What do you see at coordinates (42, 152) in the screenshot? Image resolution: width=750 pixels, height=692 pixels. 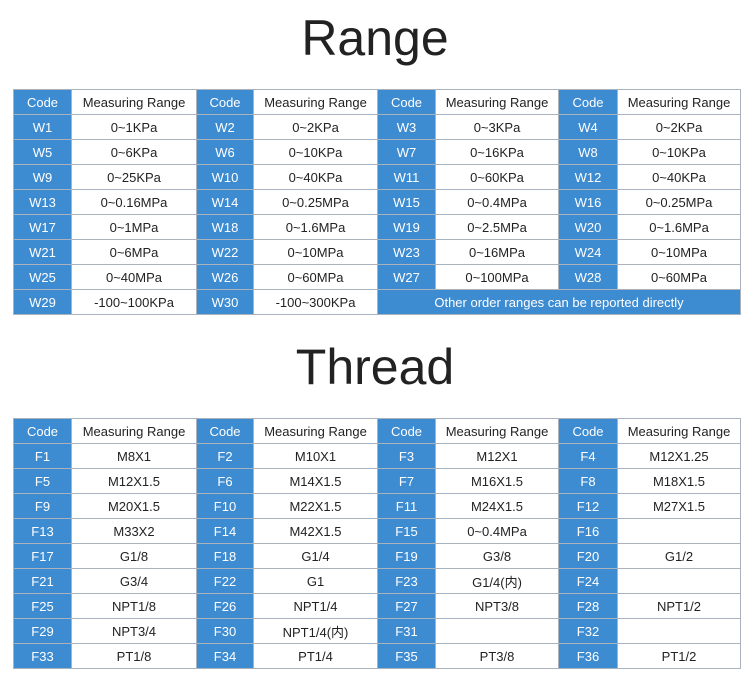 I see `code-cell: W5` at bounding box center [42, 152].